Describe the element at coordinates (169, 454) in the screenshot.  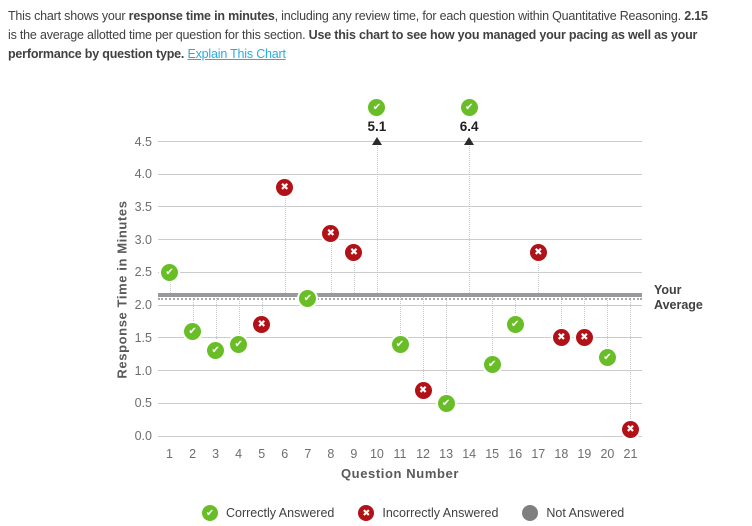
I see `x-axis-tick-label: 1` at that location.